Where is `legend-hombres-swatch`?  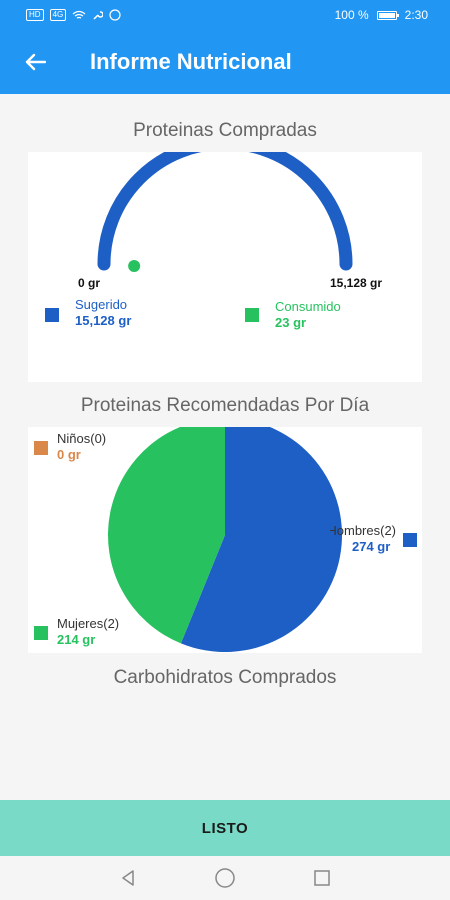 legend-hombres-swatch is located at coordinates (410, 540).